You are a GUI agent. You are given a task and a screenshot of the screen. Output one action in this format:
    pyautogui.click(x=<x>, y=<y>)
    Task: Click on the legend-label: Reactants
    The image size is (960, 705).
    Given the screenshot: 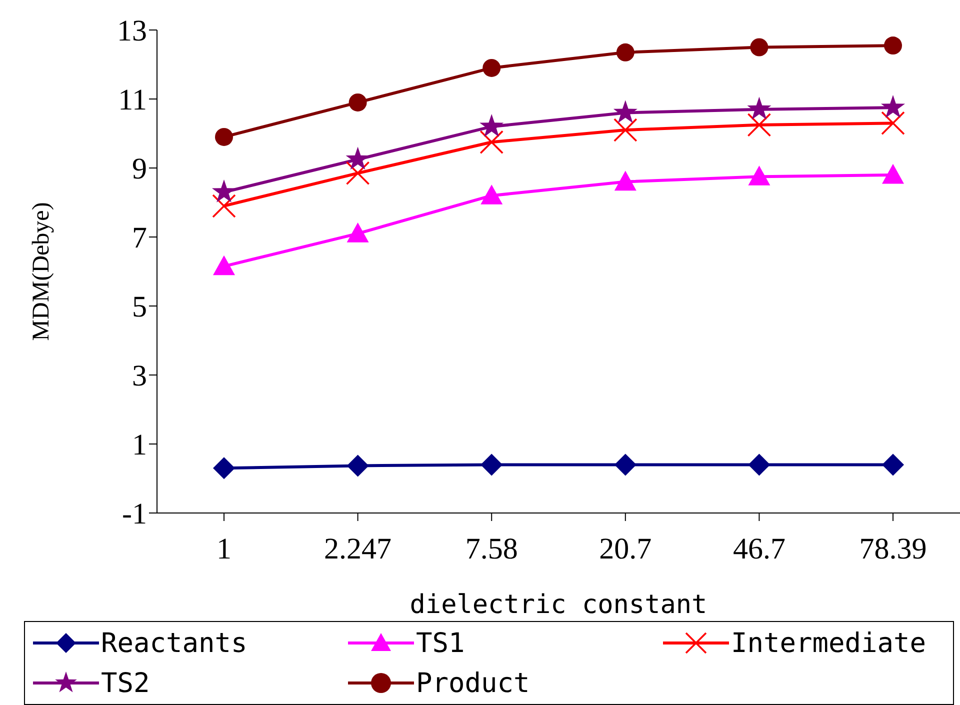 What is the action you would take?
    pyautogui.click(x=174, y=643)
    